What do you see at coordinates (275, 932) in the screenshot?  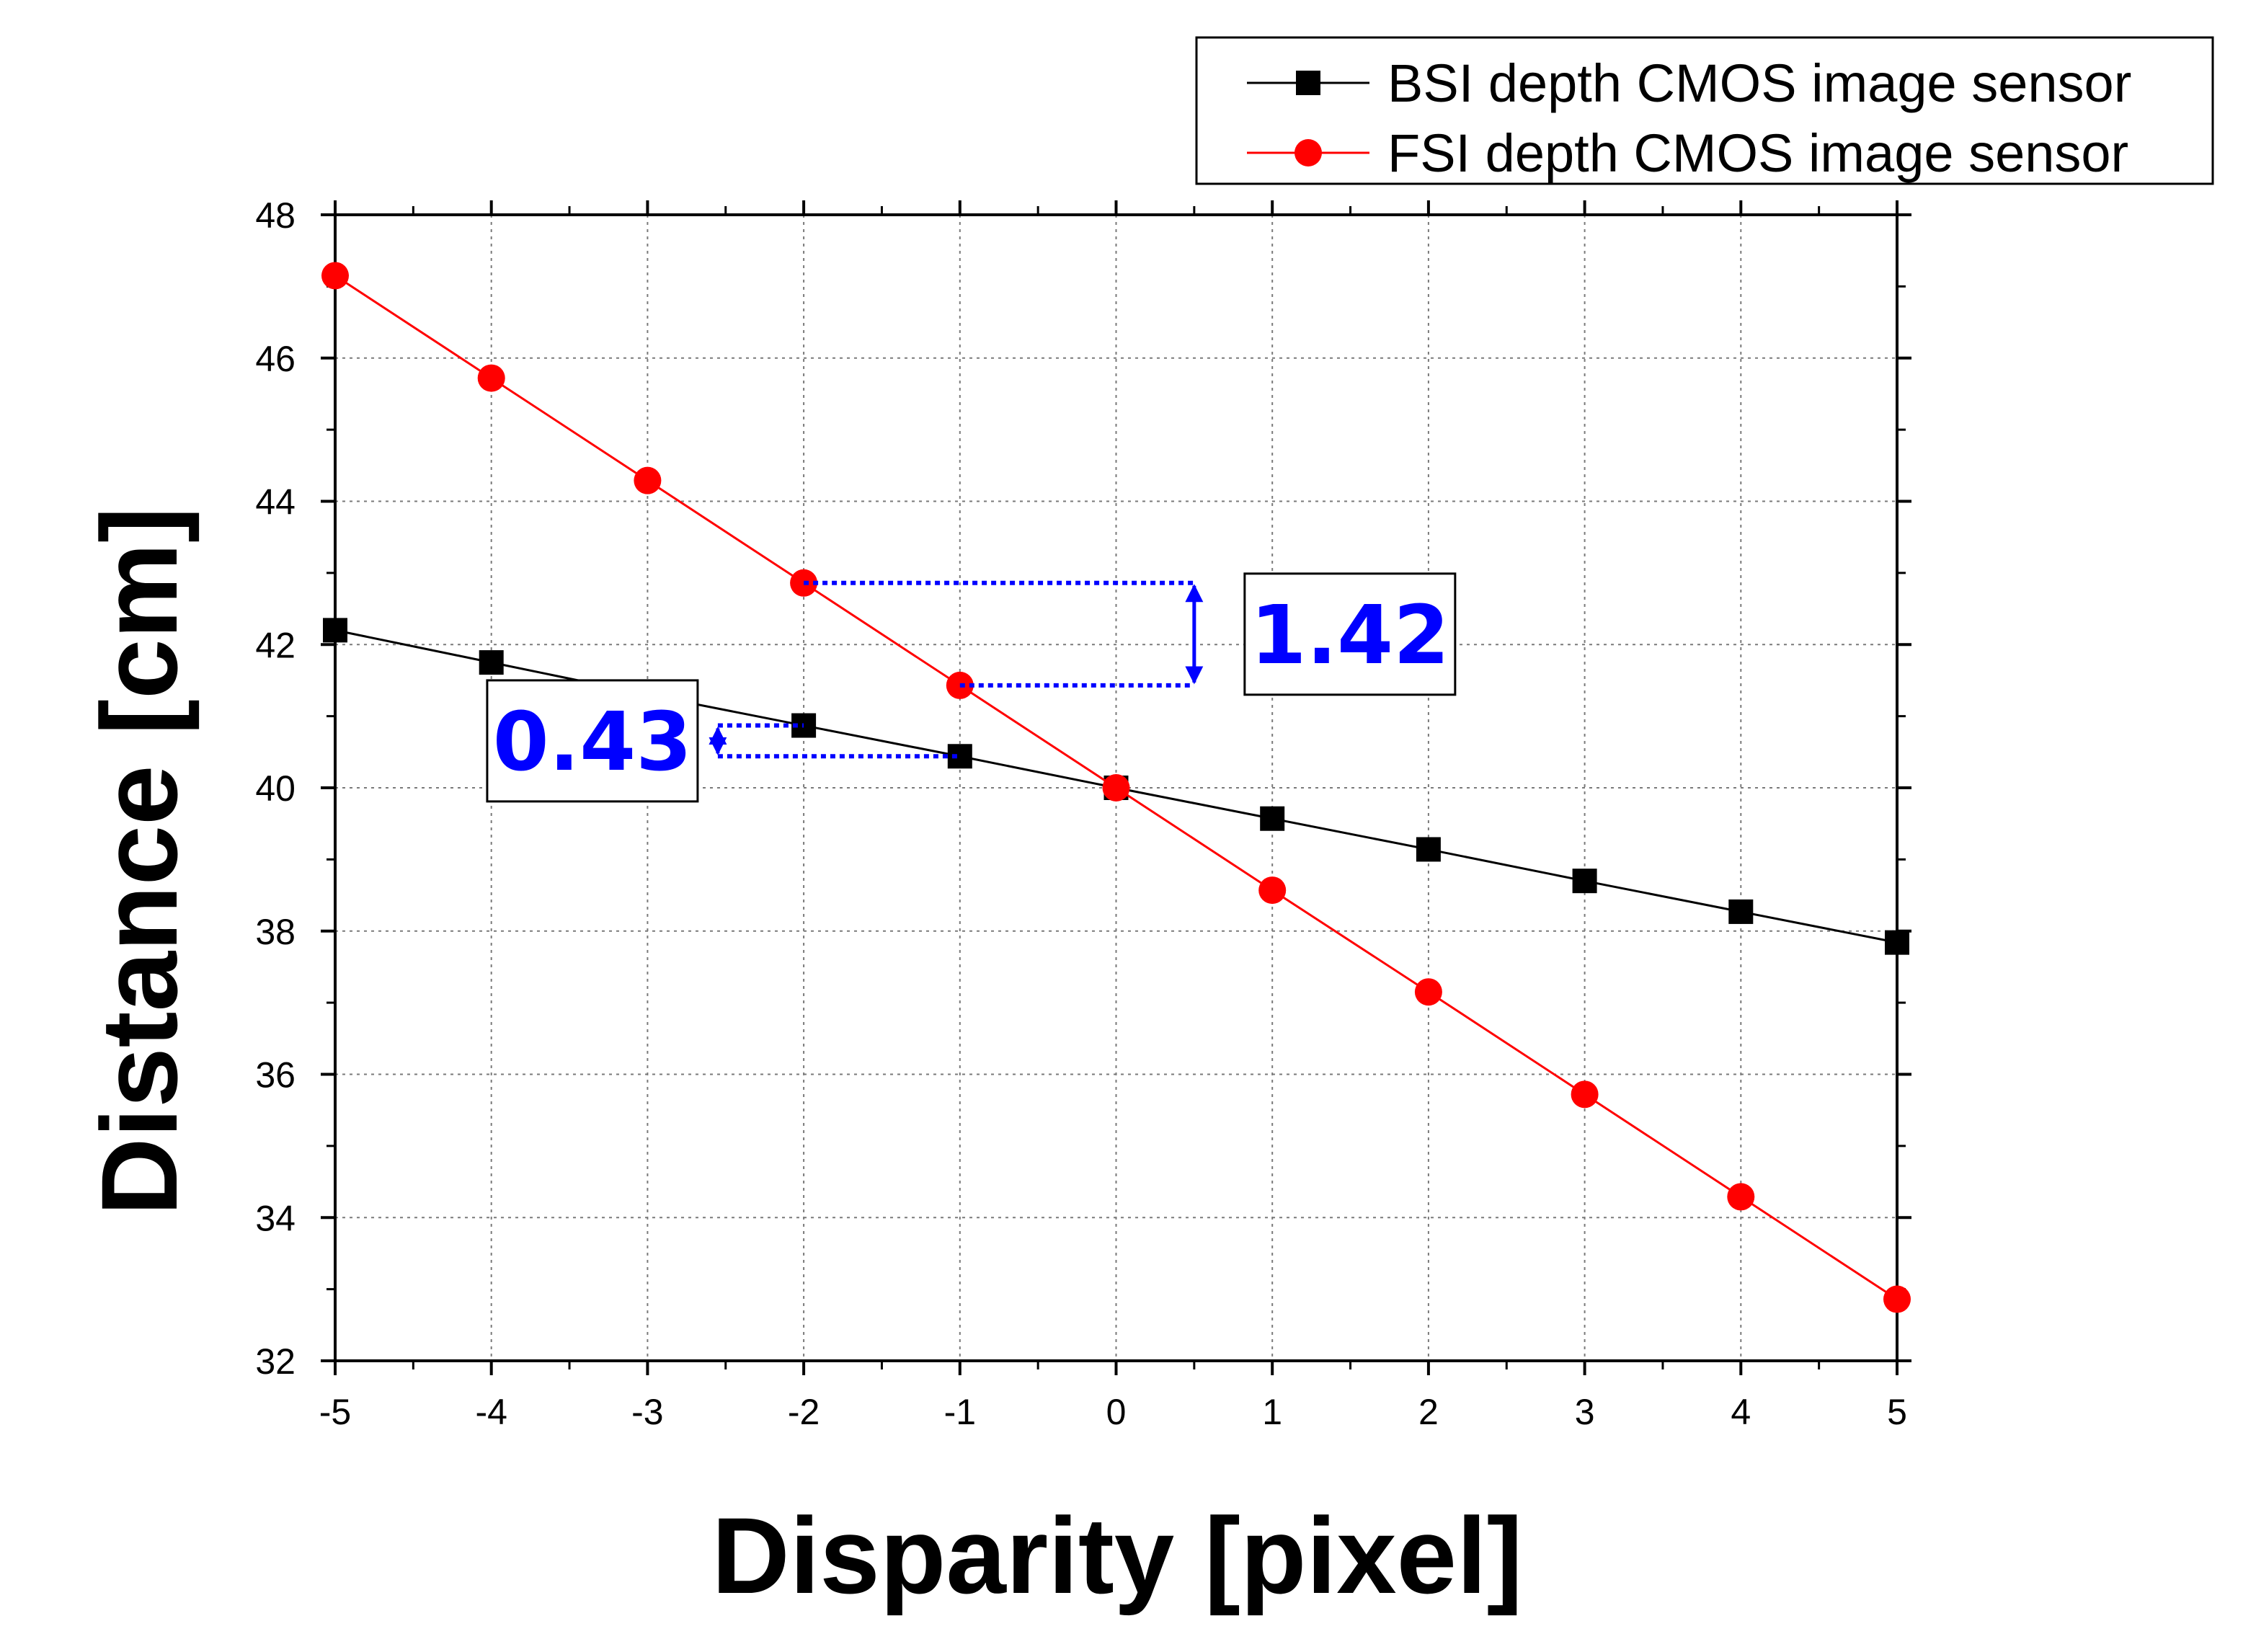 I see `y-tick-label: 38` at bounding box center [275, 932].